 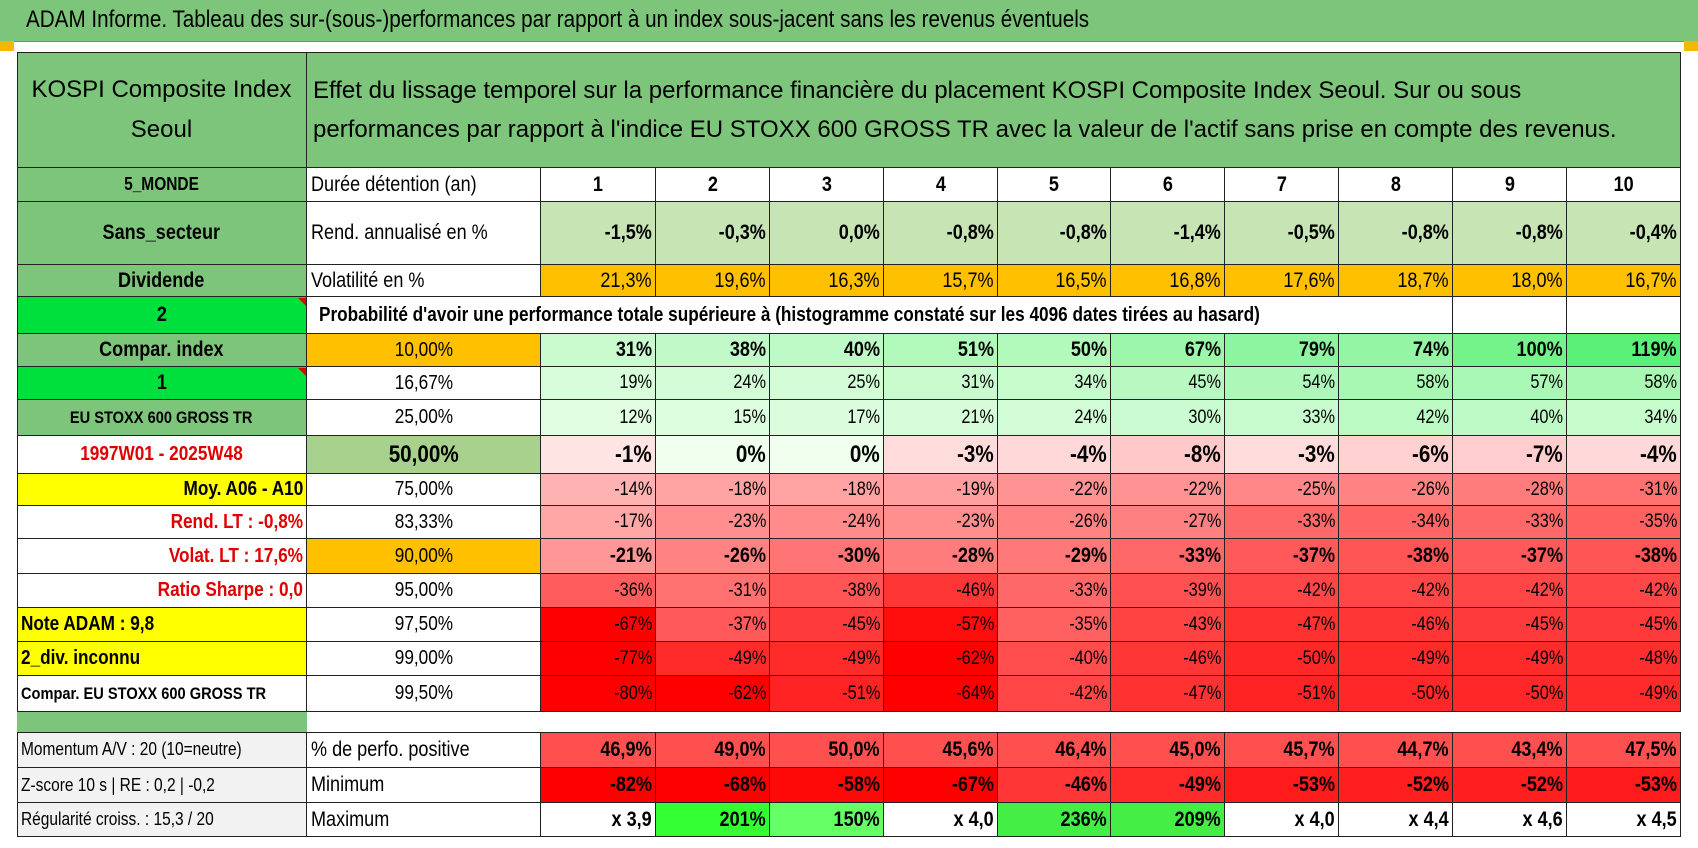 I want to click on rend-value-3: 0,0%, so click(x=827, y=233).